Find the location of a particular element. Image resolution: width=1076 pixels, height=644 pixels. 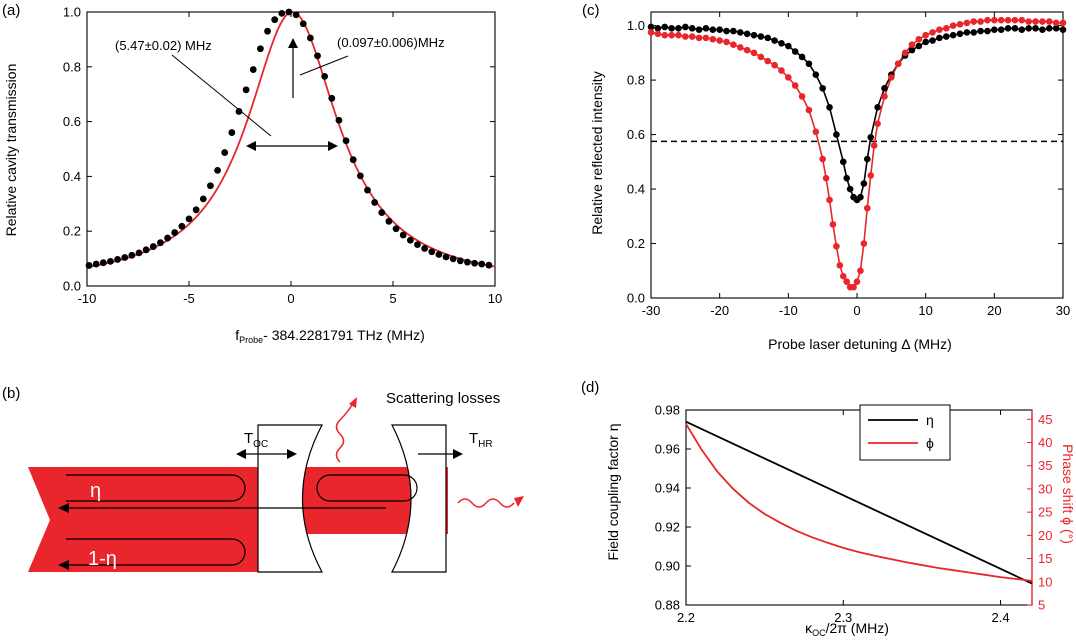

output-coupler-mirror is located at coordinates (290, 498).